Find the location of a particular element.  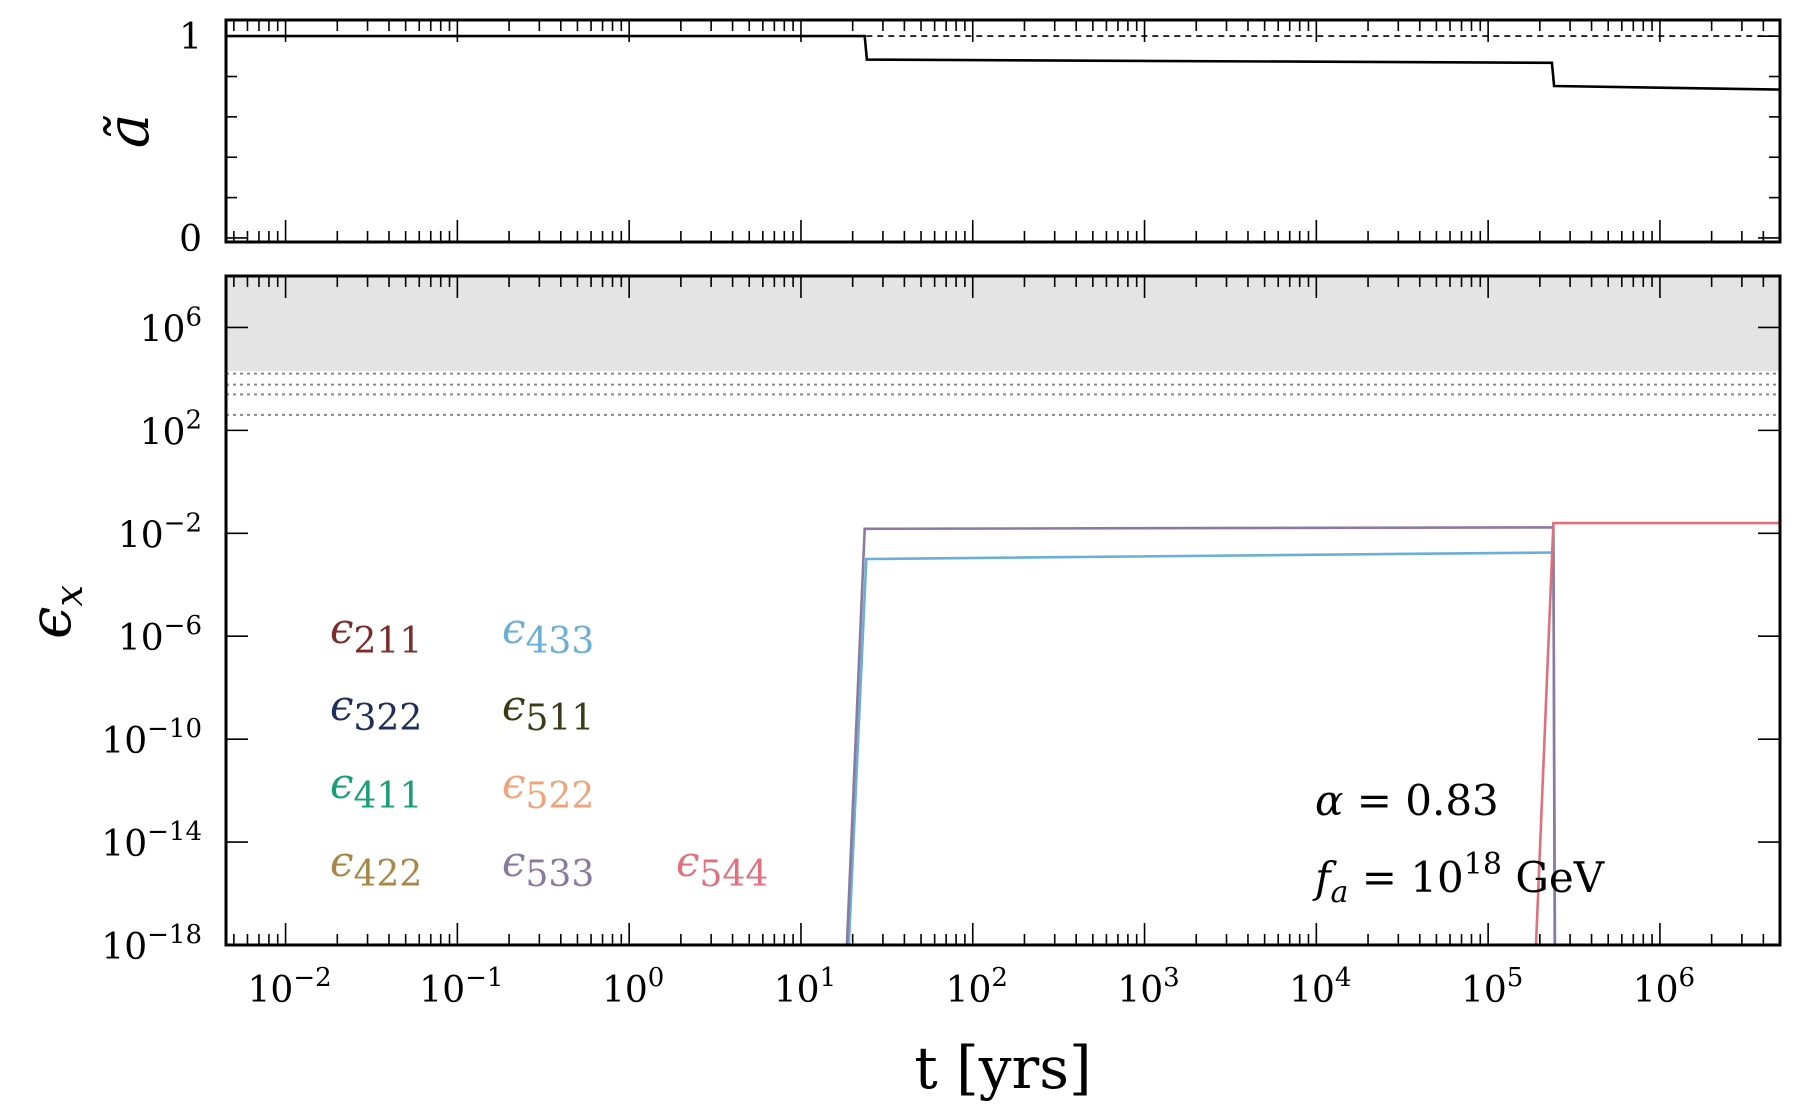

legend-subscript: 322 is located at coordinates (388, 718).